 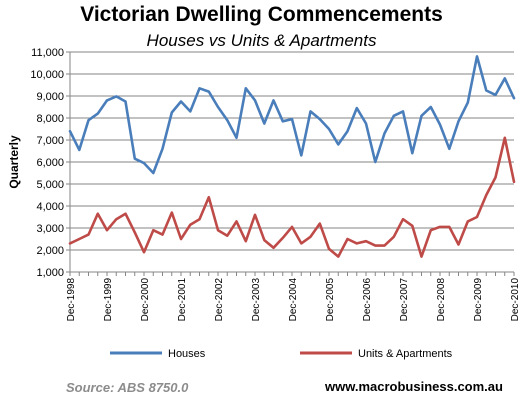 What do you see at coordinates (515, 300) in the screenshot?
I see `x-tick-label: Dec-2010` at bounding box center [515, 300].